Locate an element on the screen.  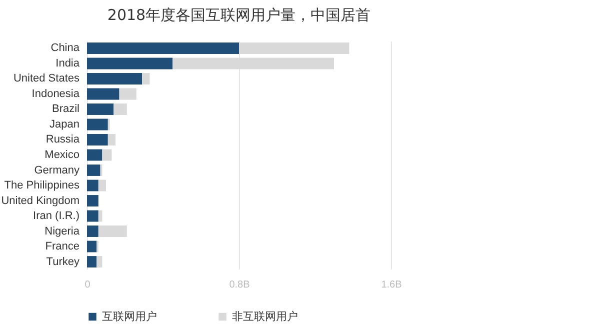
y-tick-label: The Philippines is located at coordinates (42, 186).